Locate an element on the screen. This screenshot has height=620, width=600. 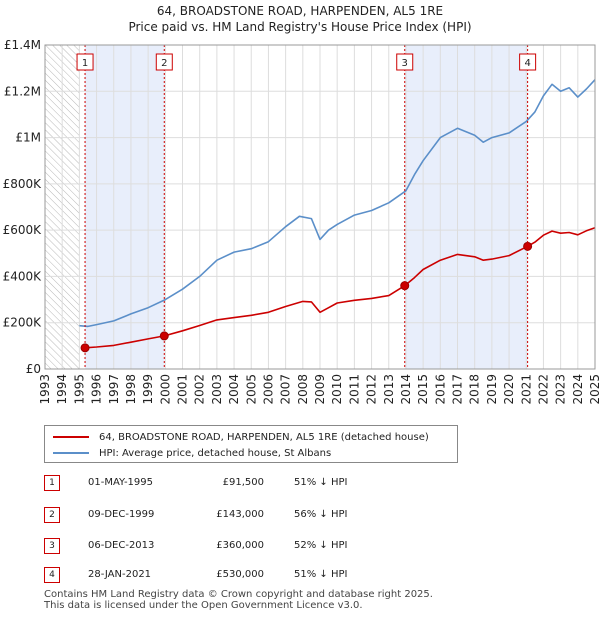
y-tick-label: £1.2M is located at coordinates (22, 91).